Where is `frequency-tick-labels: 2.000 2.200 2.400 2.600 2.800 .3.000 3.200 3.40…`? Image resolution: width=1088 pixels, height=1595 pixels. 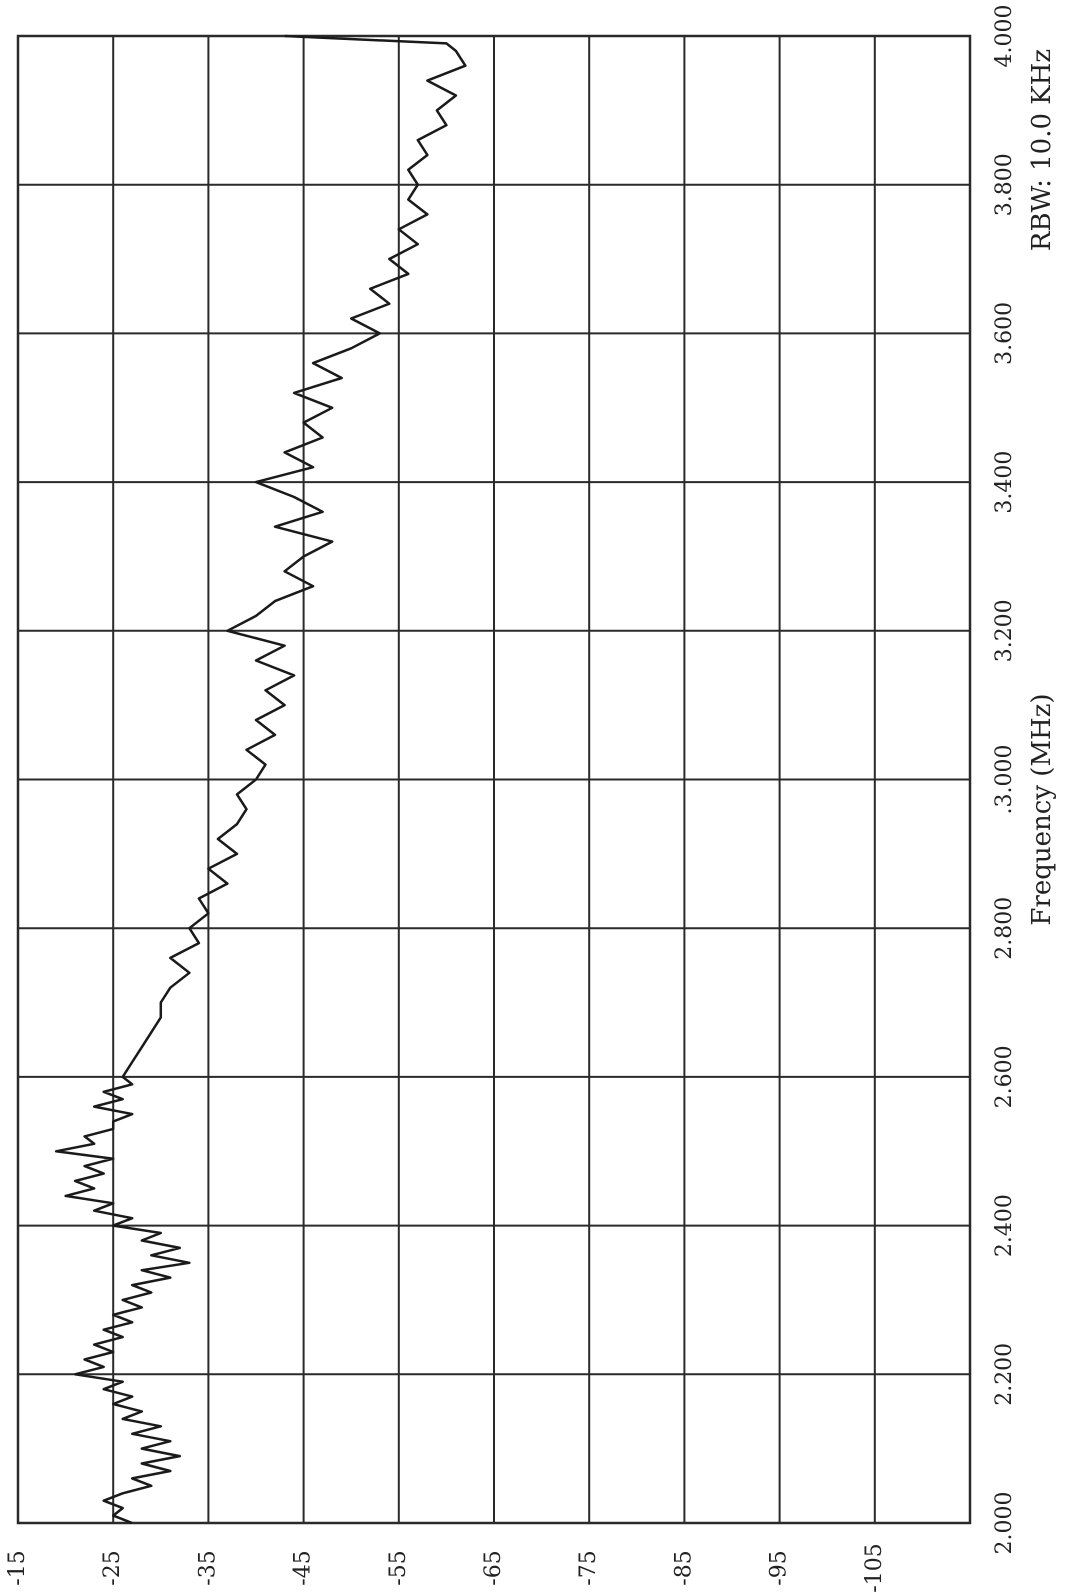 frequency-tick-labels: 2.000 2.200 2.400 2.600 2.800 .3.000 3.200 3.40… is located at coordinates (1004, 780).